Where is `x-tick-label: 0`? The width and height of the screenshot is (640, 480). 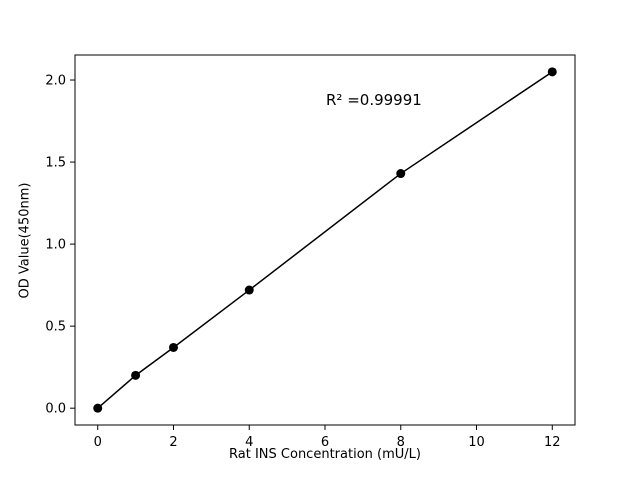
x-tick-label: 0 is located at coordinates (98, 442).